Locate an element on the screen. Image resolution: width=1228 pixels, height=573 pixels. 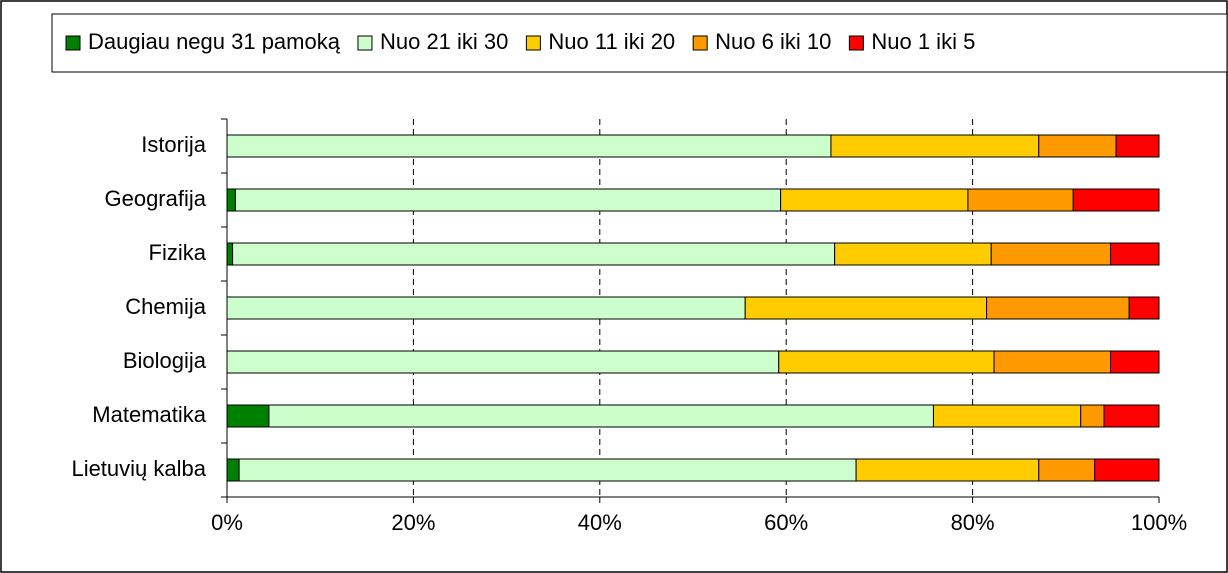
legend-box is located at coordinates (639, 43).